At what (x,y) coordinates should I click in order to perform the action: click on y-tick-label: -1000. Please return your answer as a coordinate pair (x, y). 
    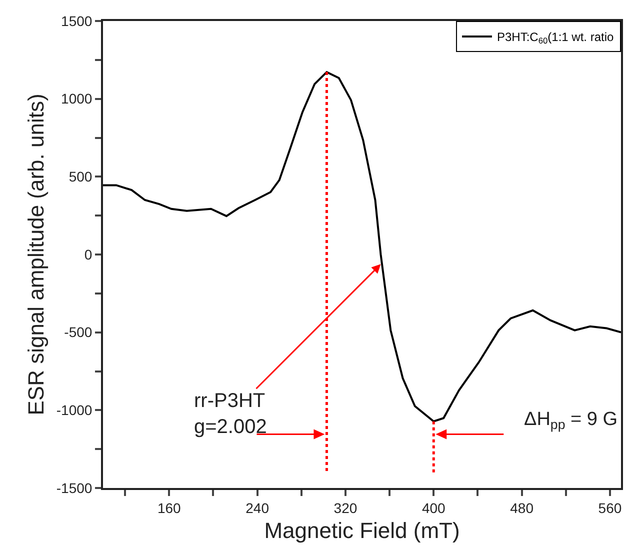
    Looking at the image, I should click on (74, 410).